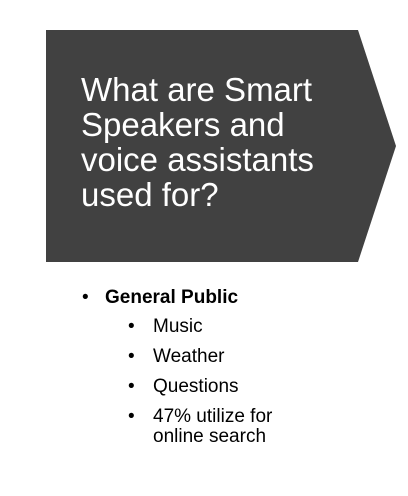 The image size is (408, 496). I want to click on sub-bullet-item-weather: • Weather, so click(208, 357).